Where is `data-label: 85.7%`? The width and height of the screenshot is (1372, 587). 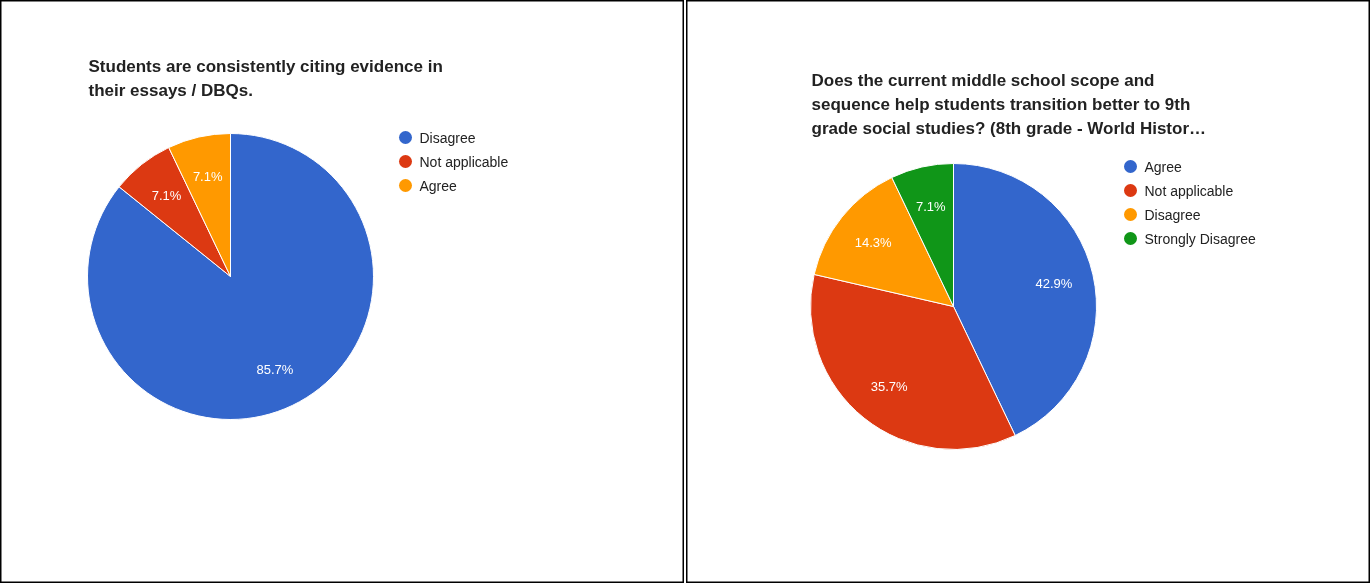 data-label: 85.7% is located at coordinates (275, 369).